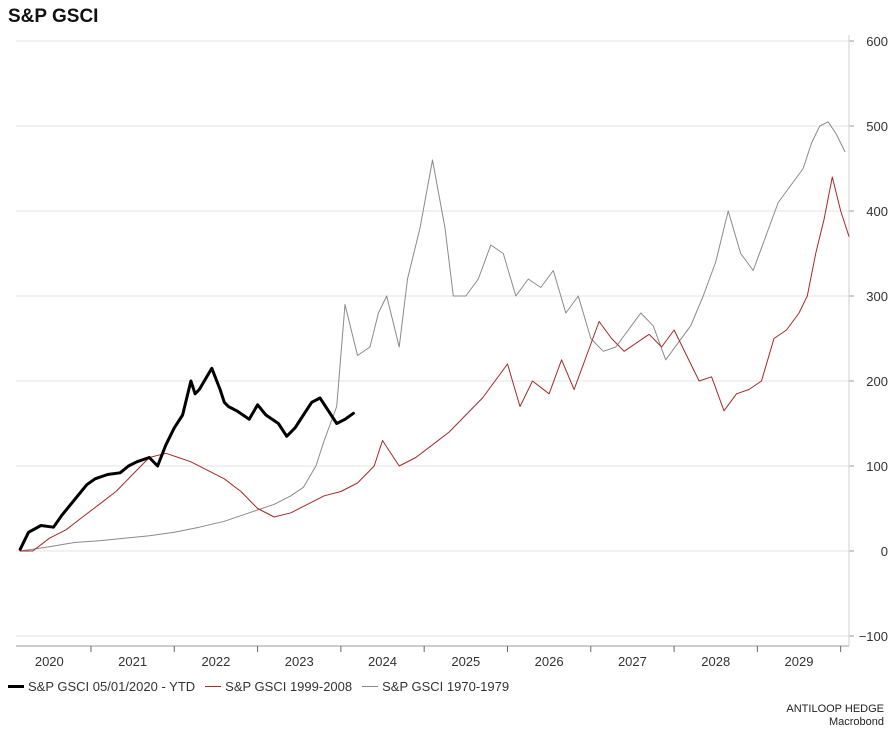  I want to click on source-credit: ANTILOOP HEDGE Macrobond, so click(835, 716).